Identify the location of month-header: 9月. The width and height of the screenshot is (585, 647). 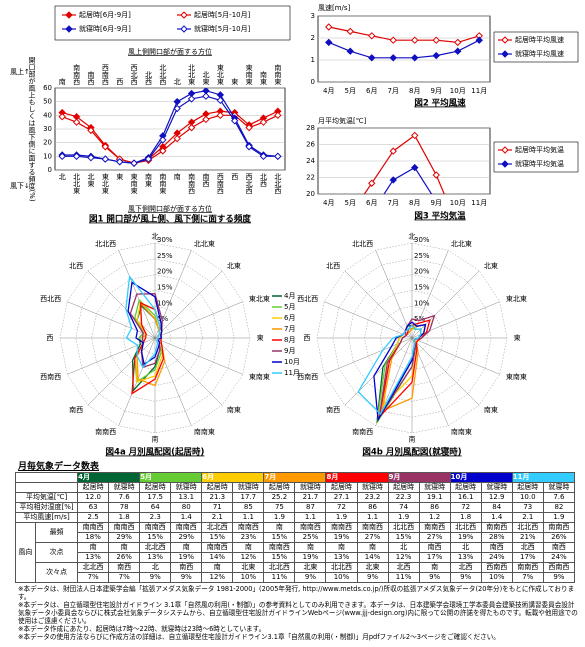
(419, 477).